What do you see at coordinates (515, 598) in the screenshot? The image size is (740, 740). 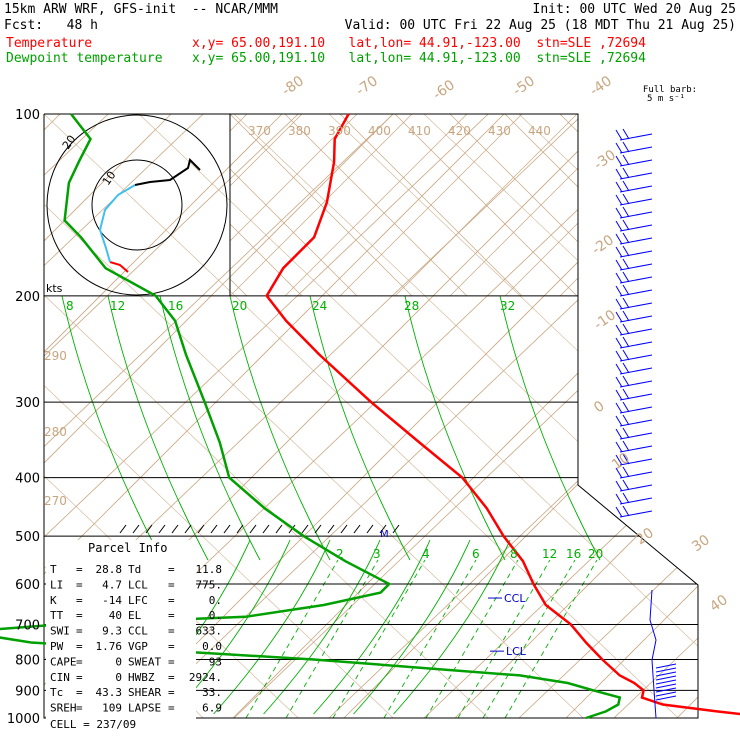 I see `ccl-label: CCL` at bounding box center [515, 598].